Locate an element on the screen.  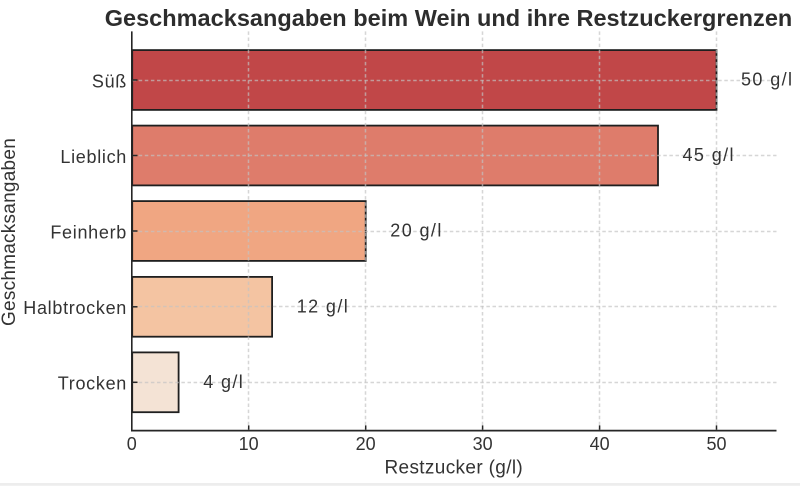
svg-text: 12 g/l is located at coordinates (323, 306).